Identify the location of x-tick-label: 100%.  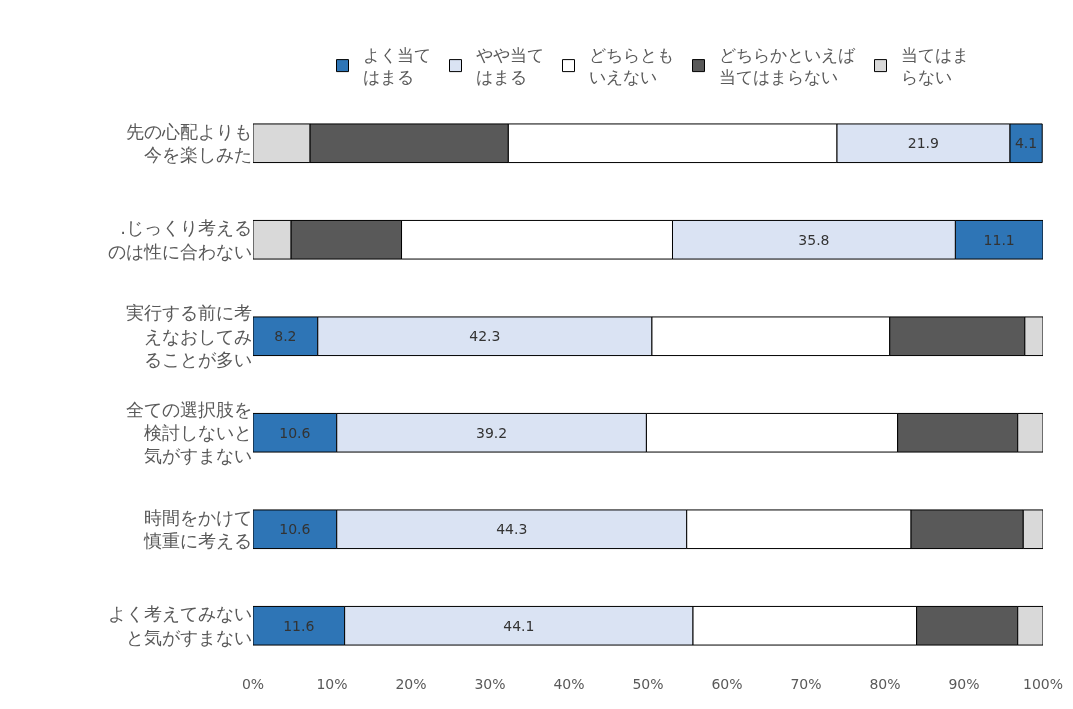
(1043, 684).